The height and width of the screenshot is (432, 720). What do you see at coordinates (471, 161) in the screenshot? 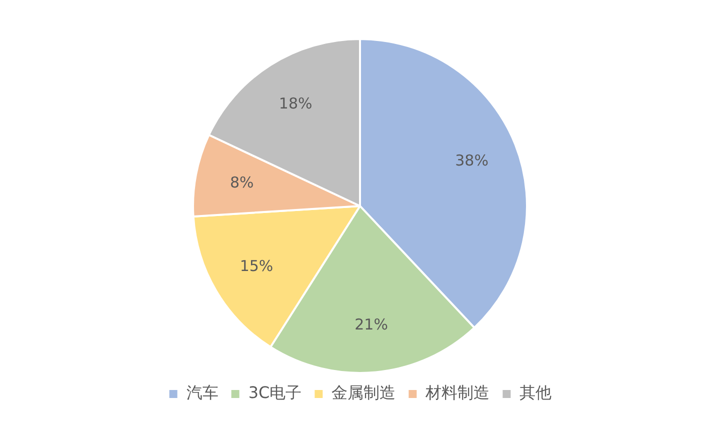
I see `data-label: 38%` at bounding box center [471, 161].